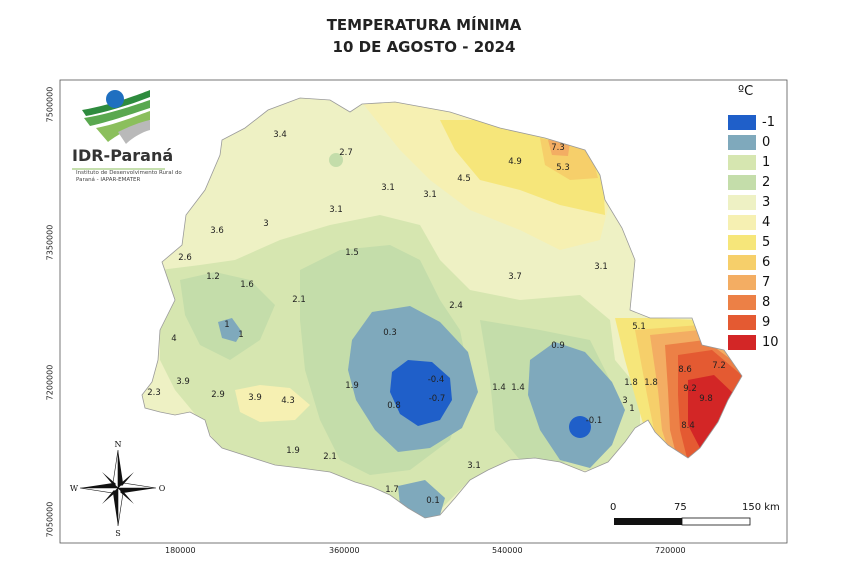 This screenshot has width=848, height=565. Describe the element at coordinates (766, 242) in the screenshot. I see `legend-label: 5` at that location.